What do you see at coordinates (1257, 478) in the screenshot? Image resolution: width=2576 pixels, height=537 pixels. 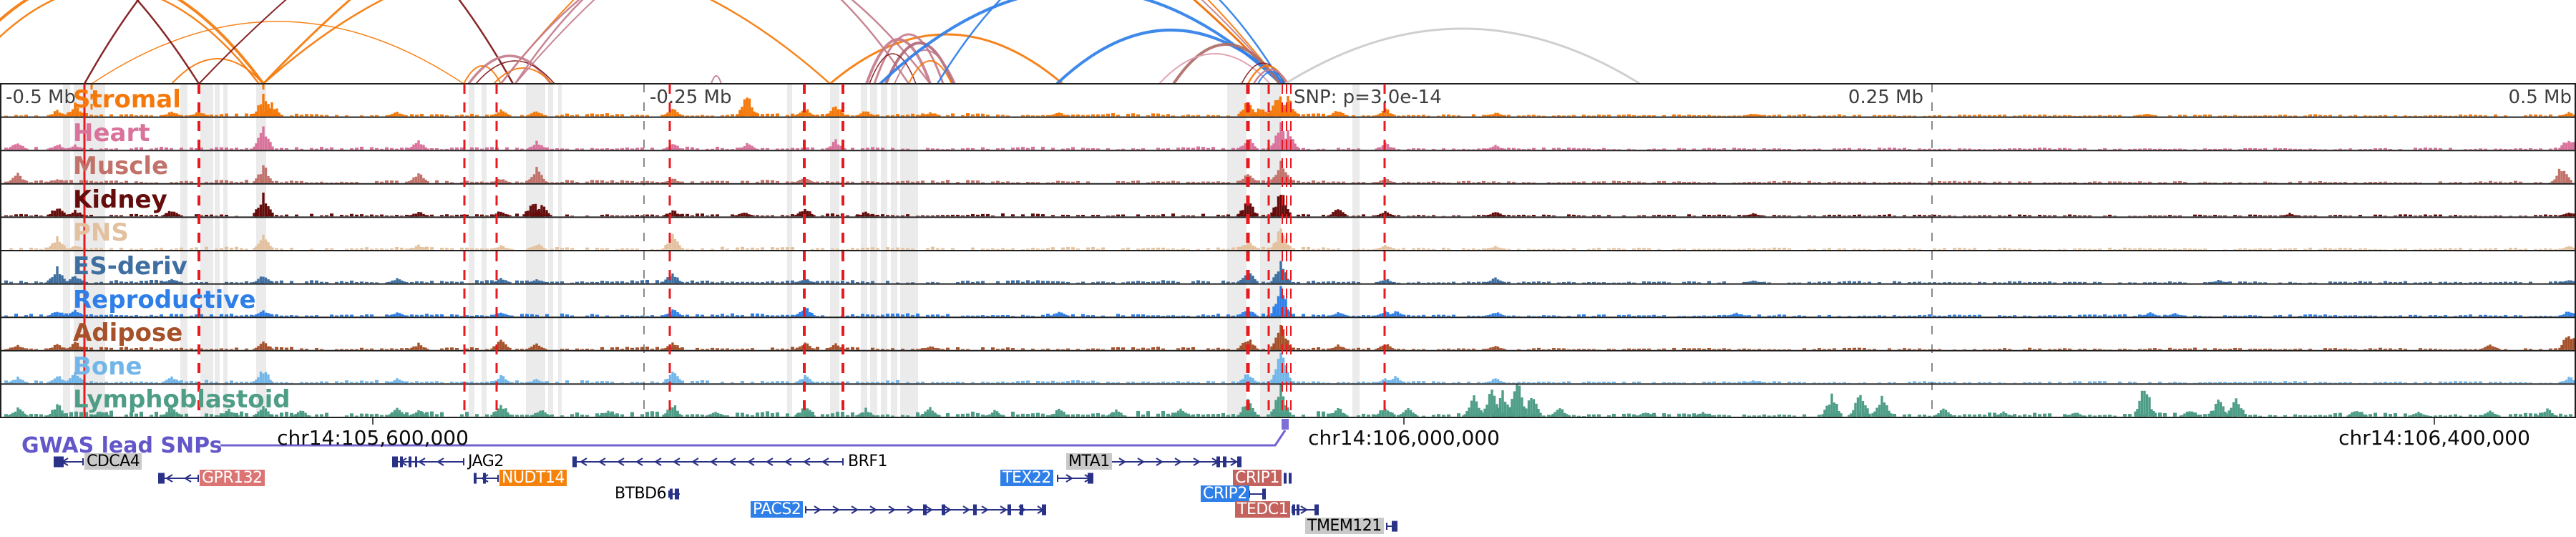 I see `gene-label-CRIP1: CRIP1` at bounding box center [1257, 478].